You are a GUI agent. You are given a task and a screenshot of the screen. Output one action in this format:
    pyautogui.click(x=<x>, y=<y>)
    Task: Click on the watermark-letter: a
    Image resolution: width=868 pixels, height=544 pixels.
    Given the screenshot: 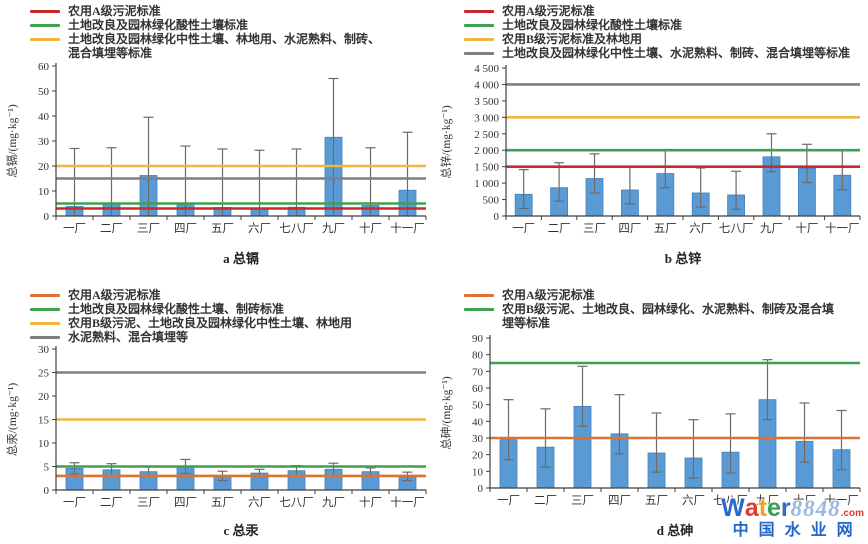 What is the action you would take?
    pyautogui.click(x=751, y=507)
    